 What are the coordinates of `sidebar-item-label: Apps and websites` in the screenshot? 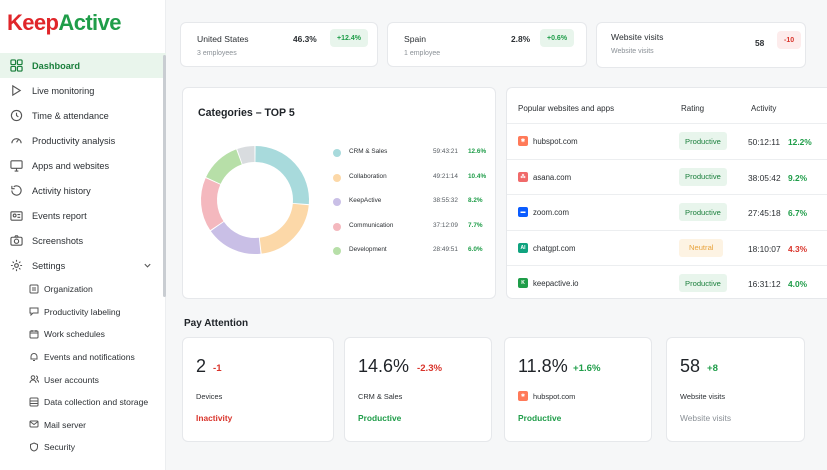 It's located at (71, 165).